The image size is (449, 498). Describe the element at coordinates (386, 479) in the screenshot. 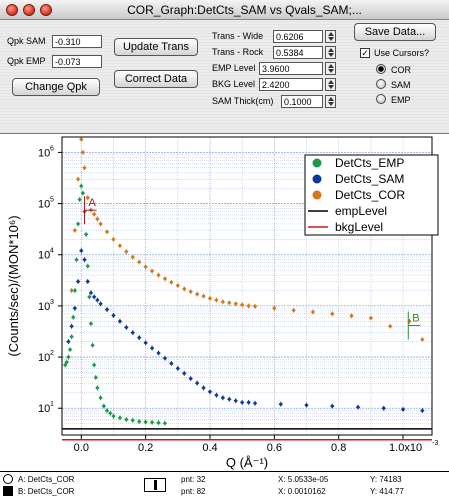

I see `cursor-a-y: Y: 74183` at that location.